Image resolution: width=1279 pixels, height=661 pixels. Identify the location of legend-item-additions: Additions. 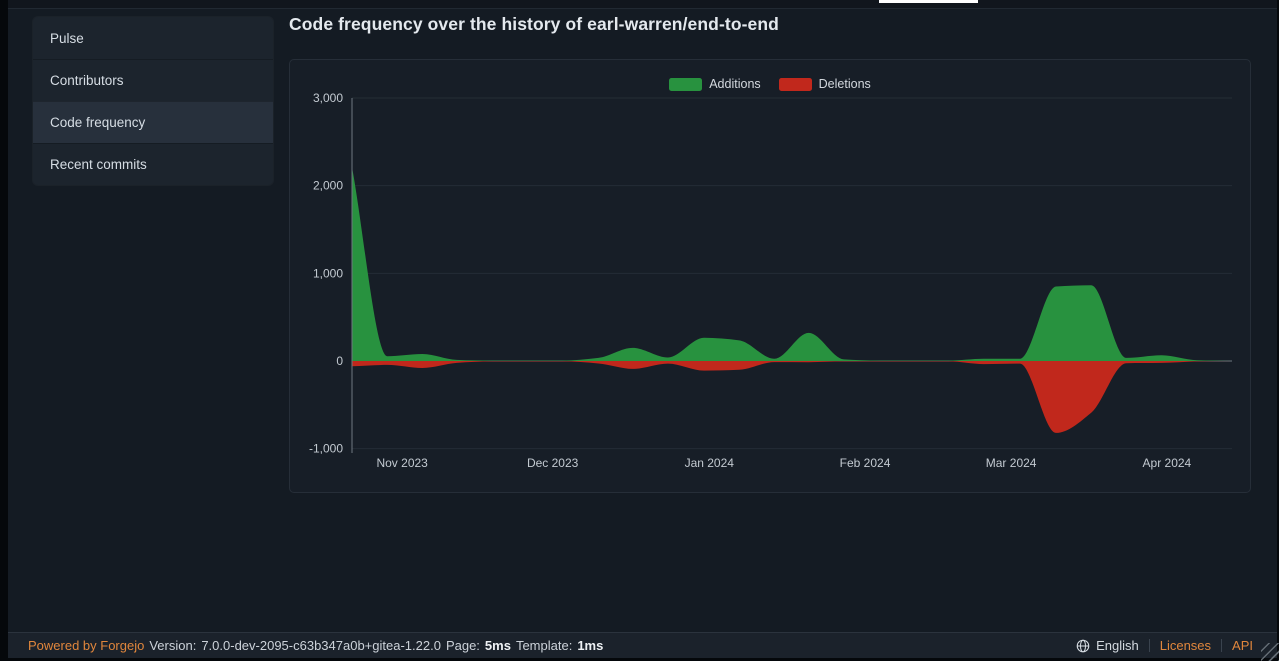
(715, 84).